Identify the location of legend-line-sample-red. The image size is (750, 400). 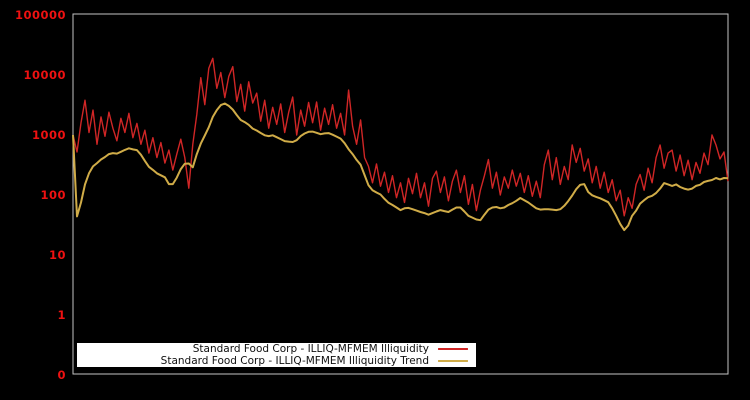
(453, 349).